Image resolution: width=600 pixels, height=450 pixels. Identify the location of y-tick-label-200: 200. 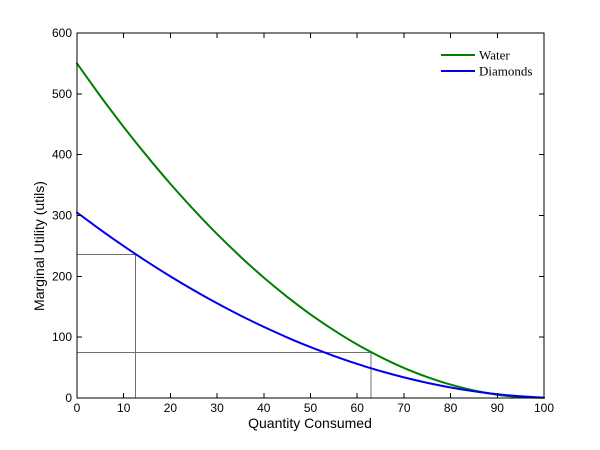
(62, 276).